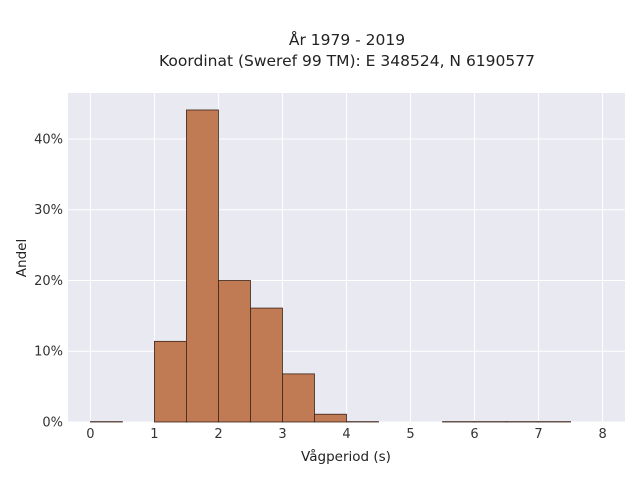  I want to click on y-axis-ticks: 0% 10% 20% 30% 40%, so click(48, 281).